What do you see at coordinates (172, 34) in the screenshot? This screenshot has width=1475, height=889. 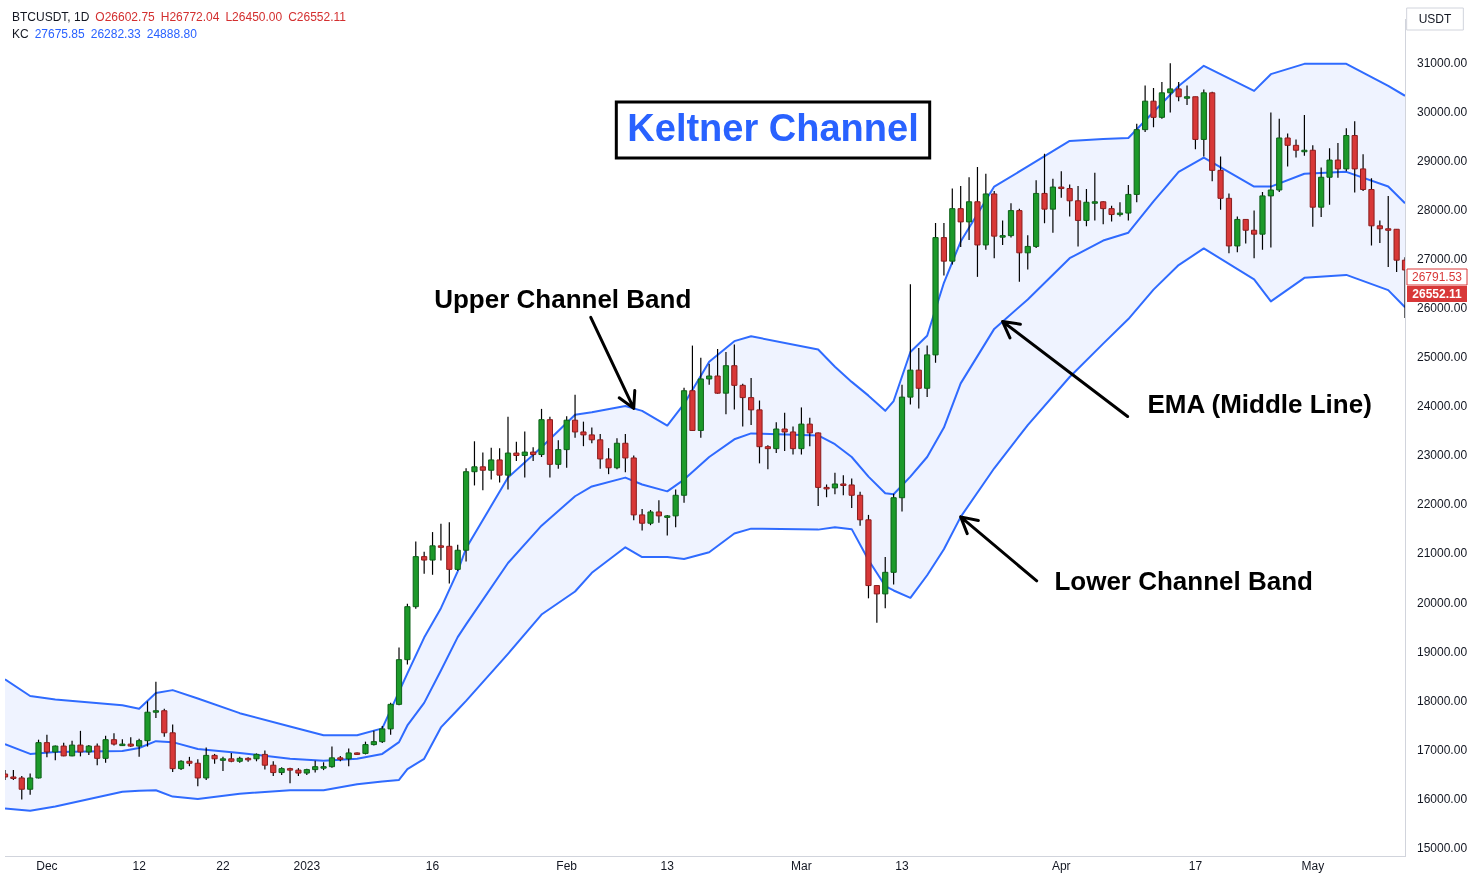 I see `annotation: 24888.80` at bounding box center [172, 34].